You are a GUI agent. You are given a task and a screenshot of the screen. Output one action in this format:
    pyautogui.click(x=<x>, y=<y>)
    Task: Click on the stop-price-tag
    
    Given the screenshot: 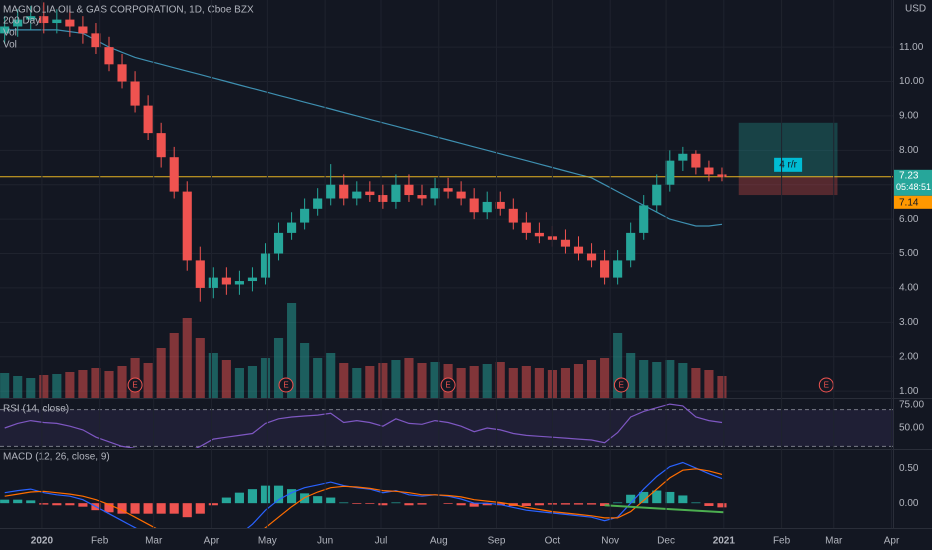 What is the action you would take?
    pyautogui.click(x=913, y=202)
    